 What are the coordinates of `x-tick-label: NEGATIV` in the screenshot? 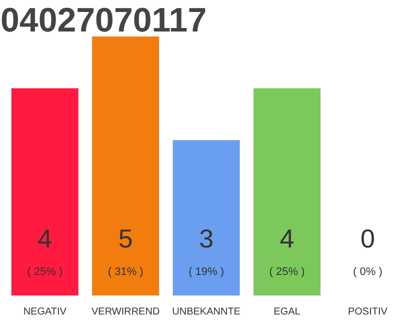 It's located at (45, 312).